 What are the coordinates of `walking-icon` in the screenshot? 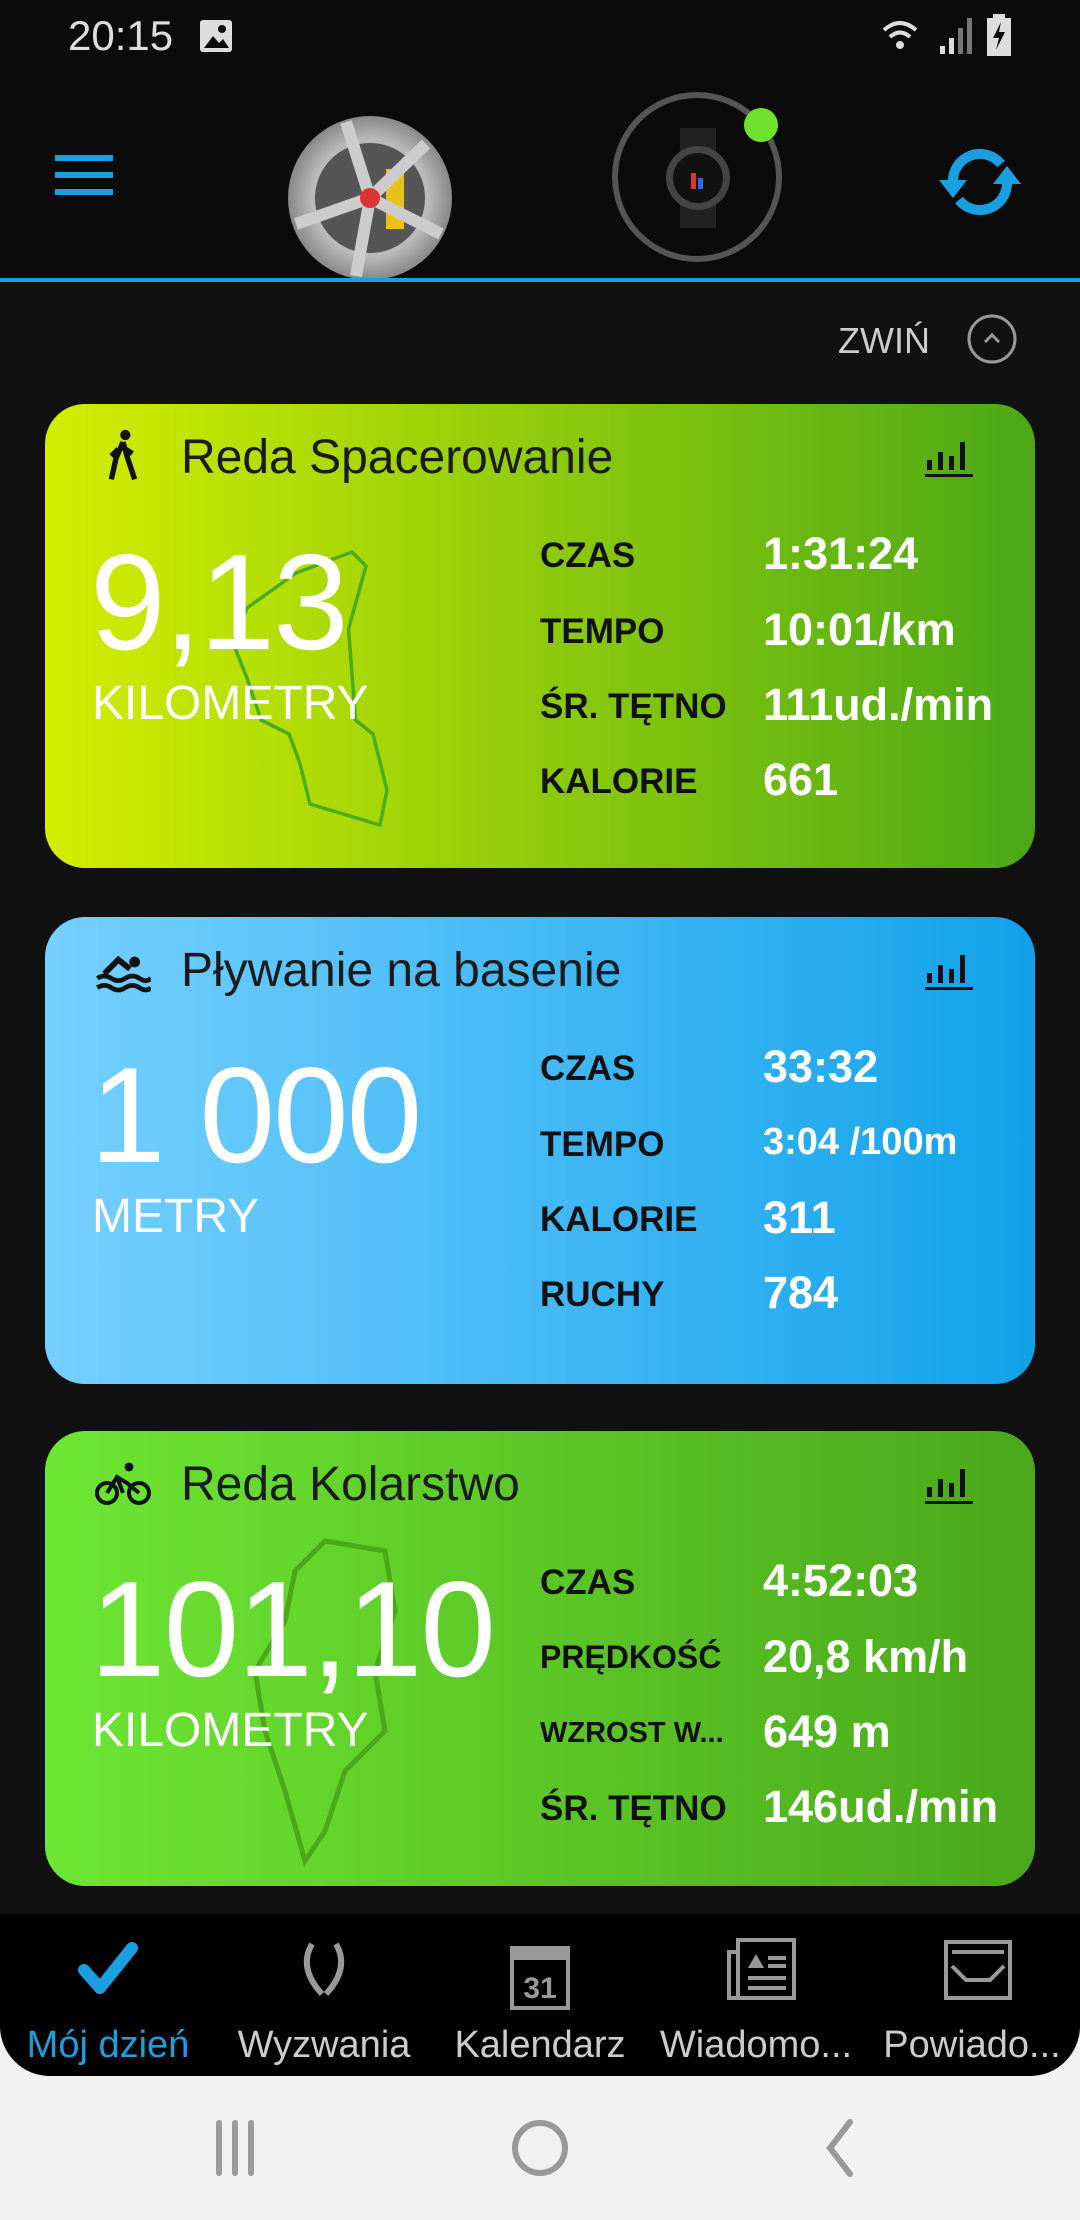 It's located at (123, 455).